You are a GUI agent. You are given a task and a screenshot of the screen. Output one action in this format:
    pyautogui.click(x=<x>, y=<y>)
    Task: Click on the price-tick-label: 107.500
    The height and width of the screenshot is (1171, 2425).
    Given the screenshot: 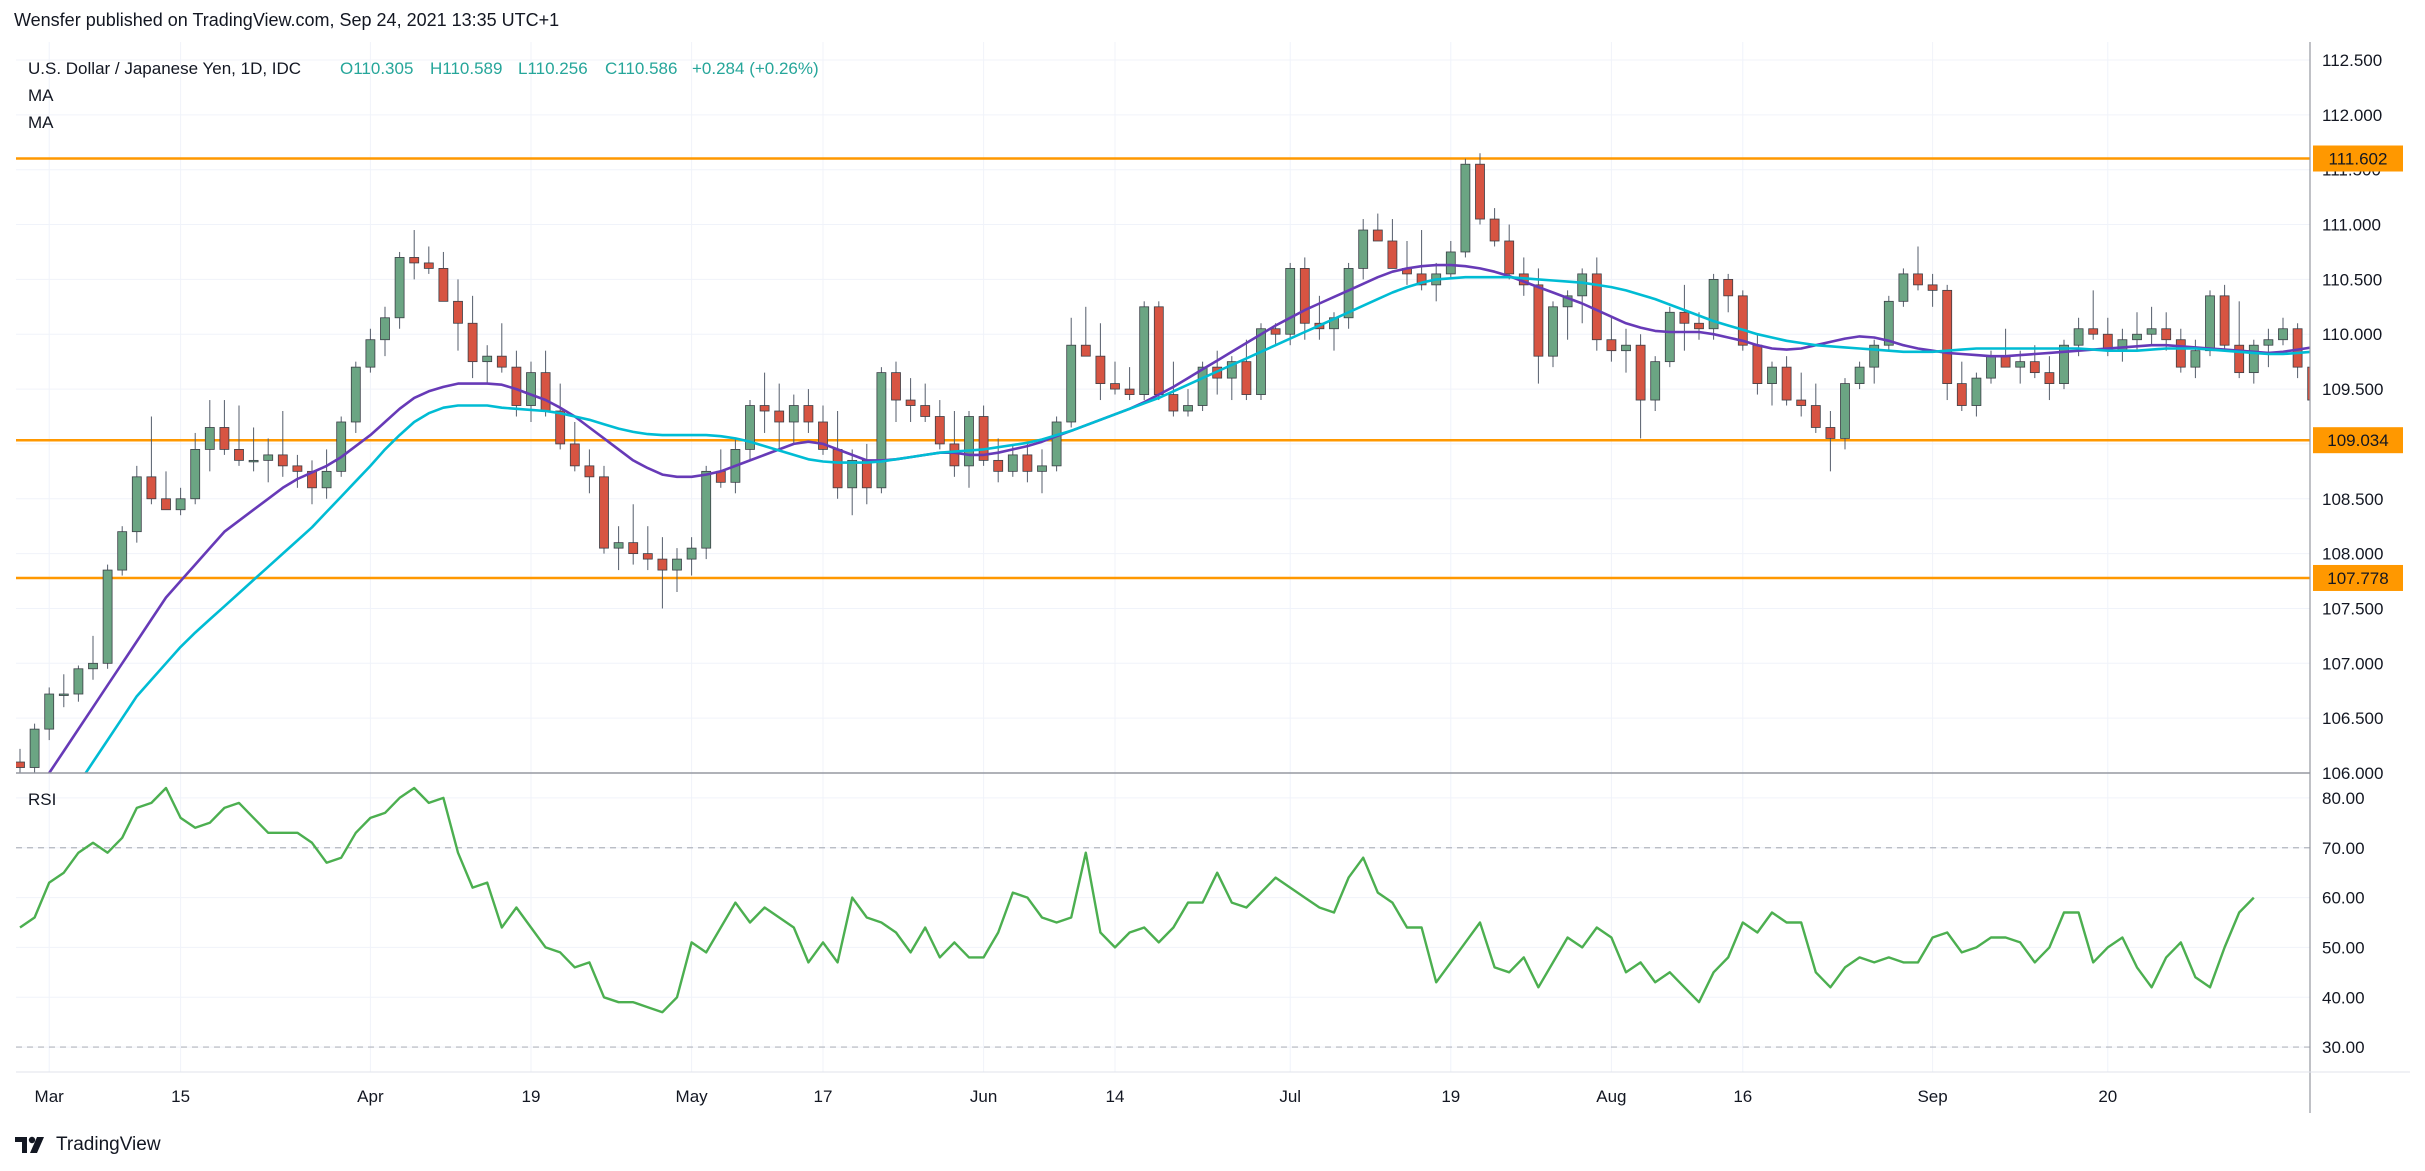 What is the action you would take?
    pyautogui.click(x=2352, y=608)
    